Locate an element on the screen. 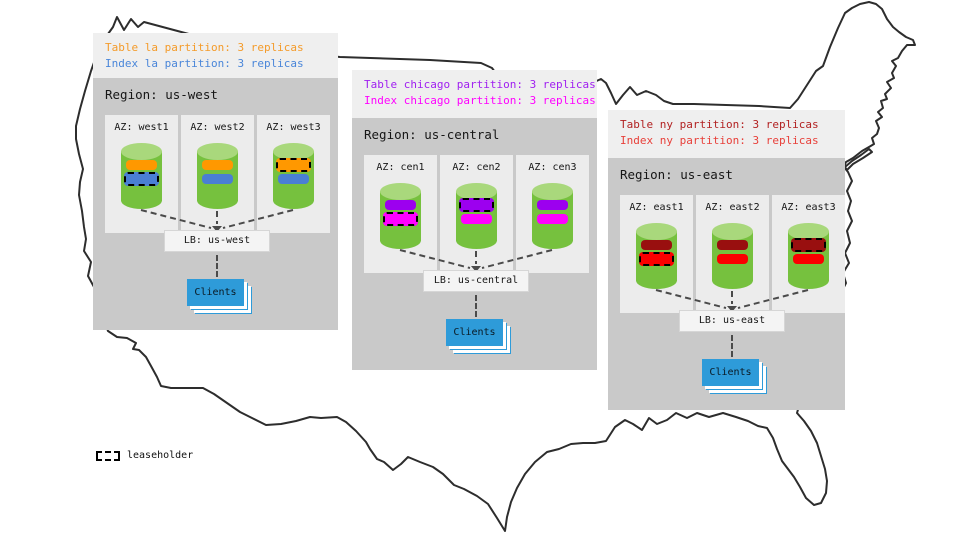 This screenshot has height=540, width=960. region-panel-us-central: Region: us-central AZ: cen1 AZ: cen2 is located at coordinates (474, 244).